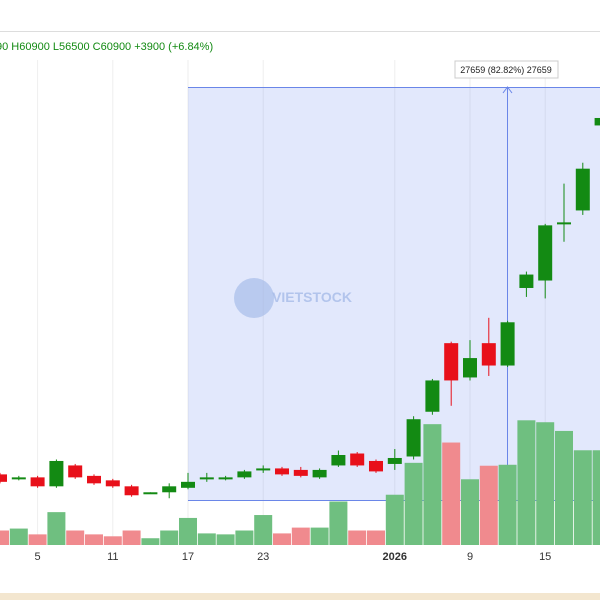 The width and height of the screenshot is (600, 600). What do you see at coordinates (106, 47) in the screenshot?
I see `ohlc-header: 90 H60900 L56500 C60900 +3900 (+6.84%)` at bounding box center [106, 47].